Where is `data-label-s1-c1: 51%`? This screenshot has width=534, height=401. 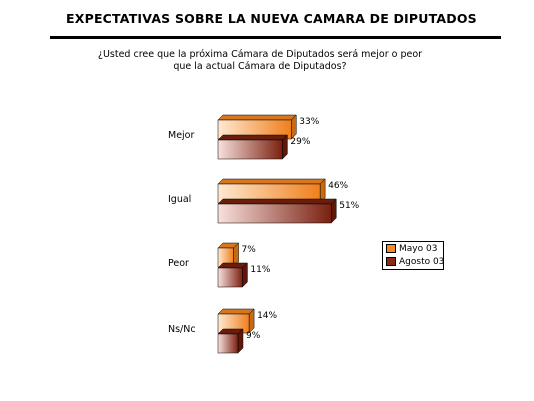
data-label-s1-c1: 51% is located at coordinates (349, 206).